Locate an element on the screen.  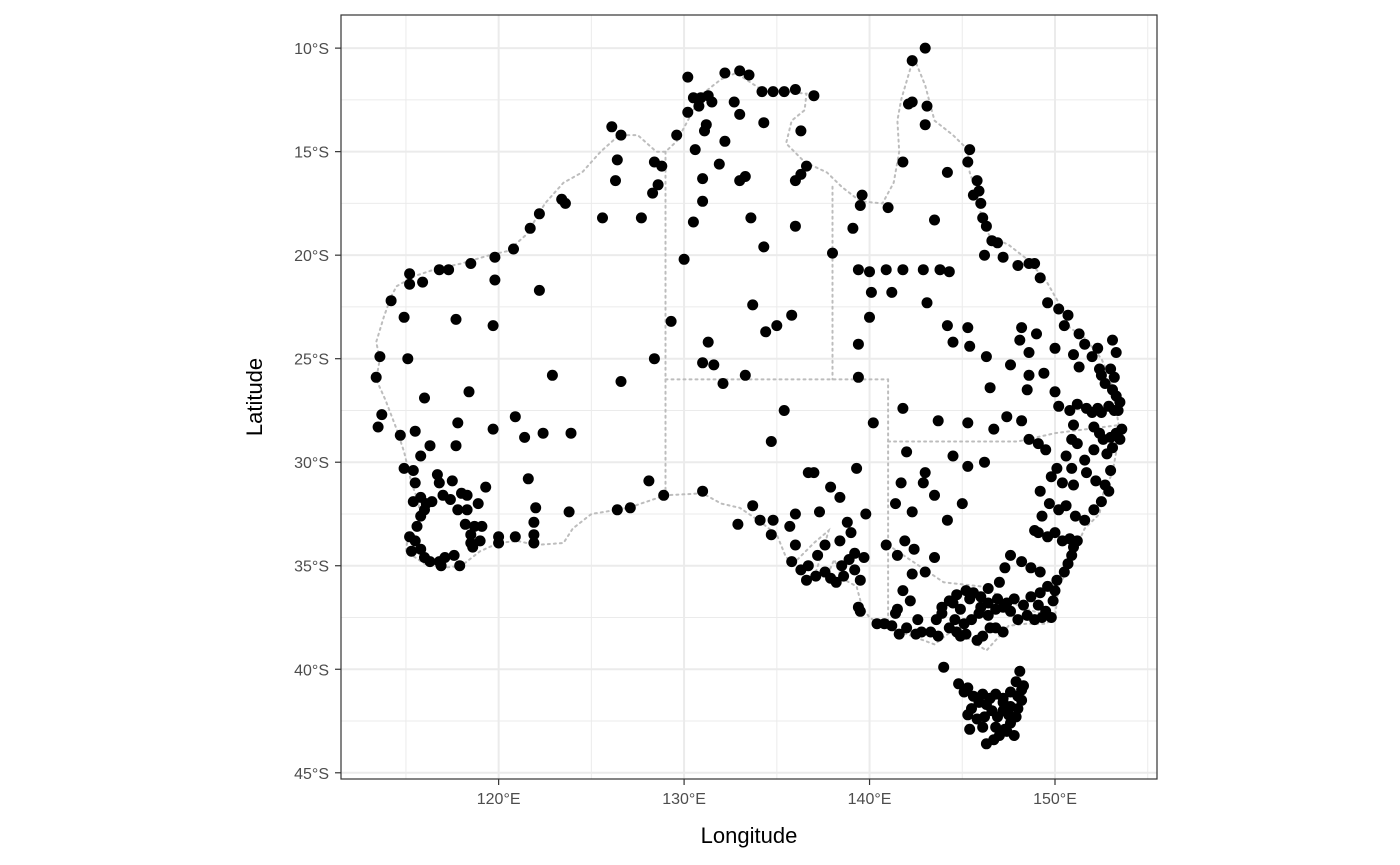
x-axis-ticks: 120°E 130°E 140°E 150°E is located at coordinates (777, 793).